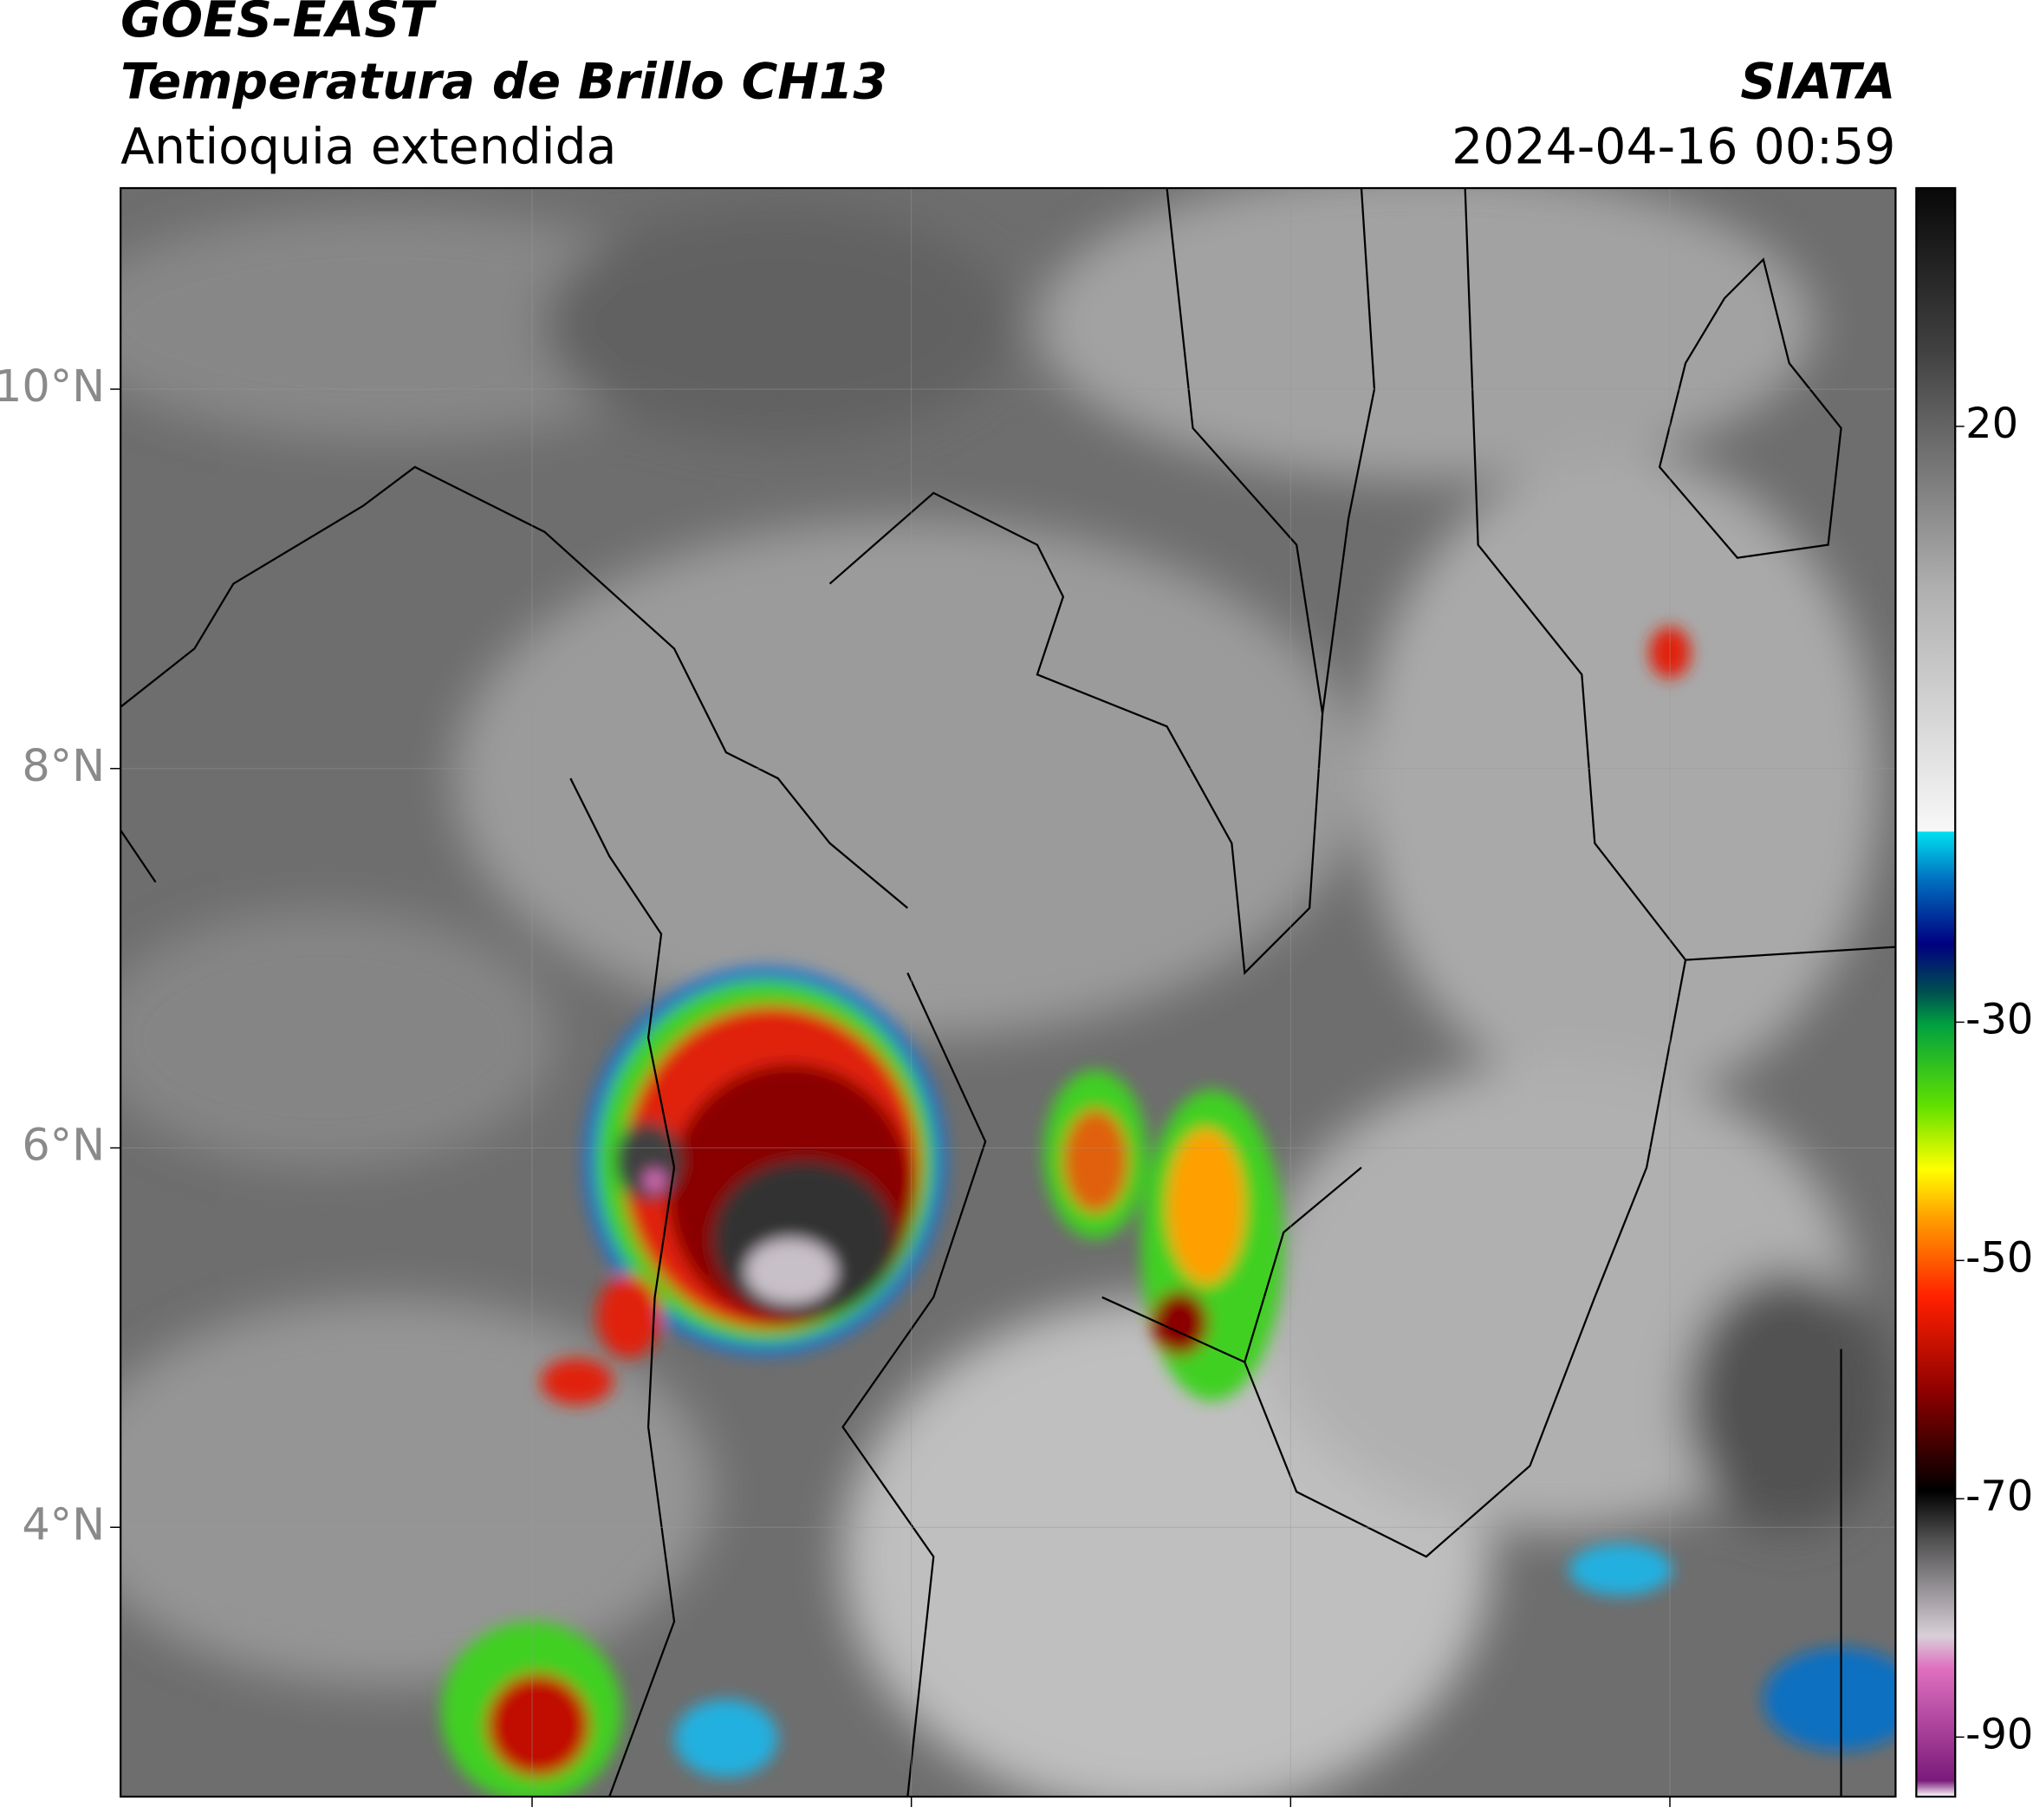 The height and width of the screenshot is (1820, 2033). What do you see at coordinates (1999, 1258) in the screenshot?
I see `colorbar-label: -50` at bounding box center [1999, 1258].